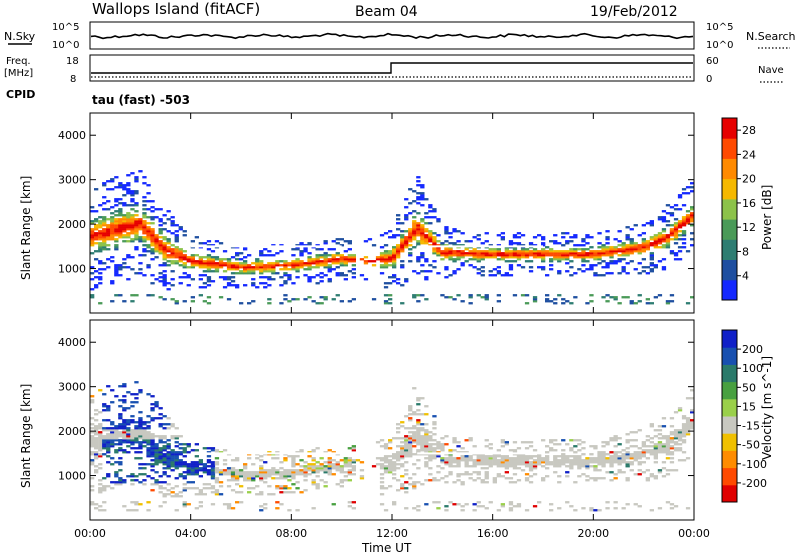  Describe the element at coordinates (749, 406) in the screenshot. I see `colorbar-tick-label: 15` at that location.